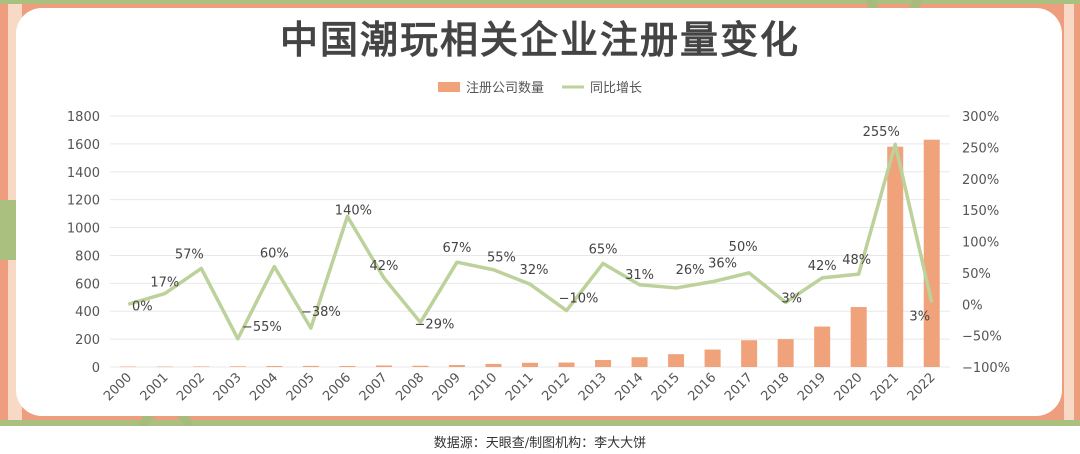 The height and width of the screenshot is (454, 1080). What do you see at coordinates (881, 132) in the screenshot?
I see `line-data-label: 255%` at bounding box center [881, 132].